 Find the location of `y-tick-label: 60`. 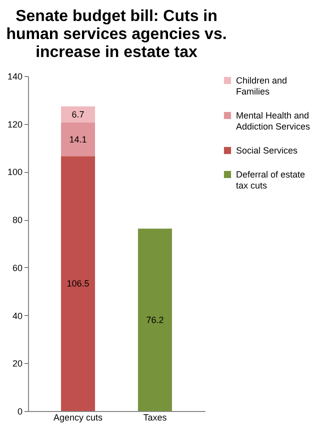

y-tick-label: 60 is located at coordinates (17, 267).